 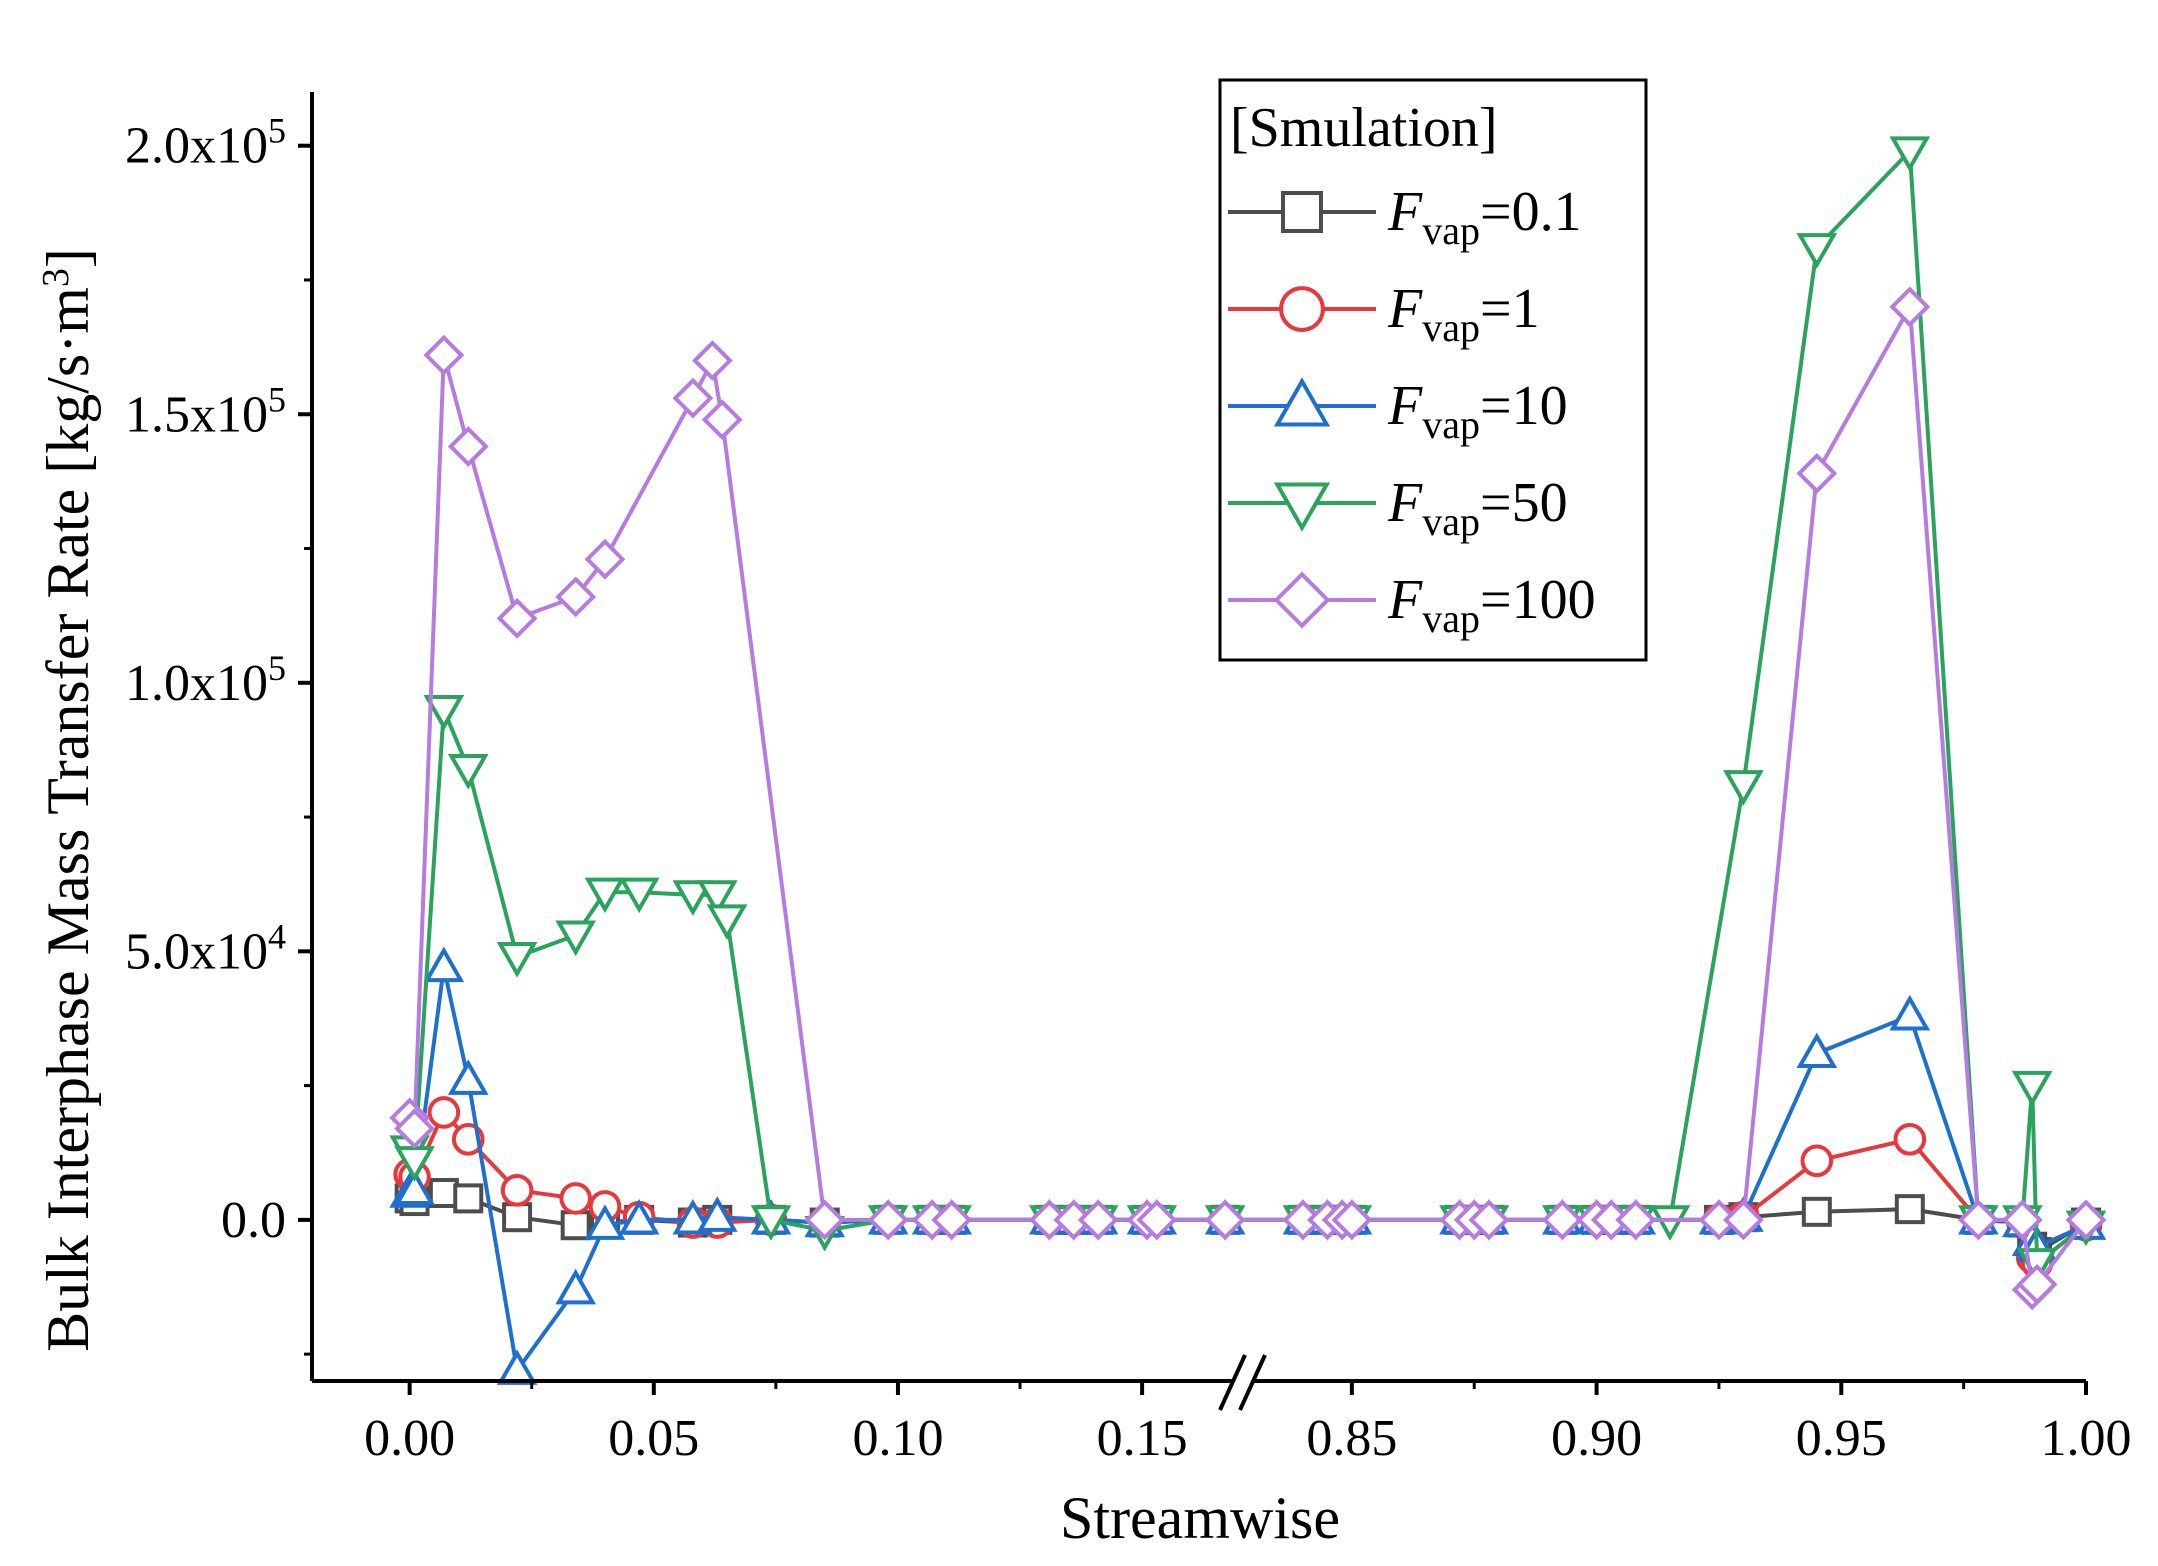 What do you see at coordinates (1596, 1438) in the screenshot?
I see `x-tick-label: 0.90` at bounding box center [1596, 1438].